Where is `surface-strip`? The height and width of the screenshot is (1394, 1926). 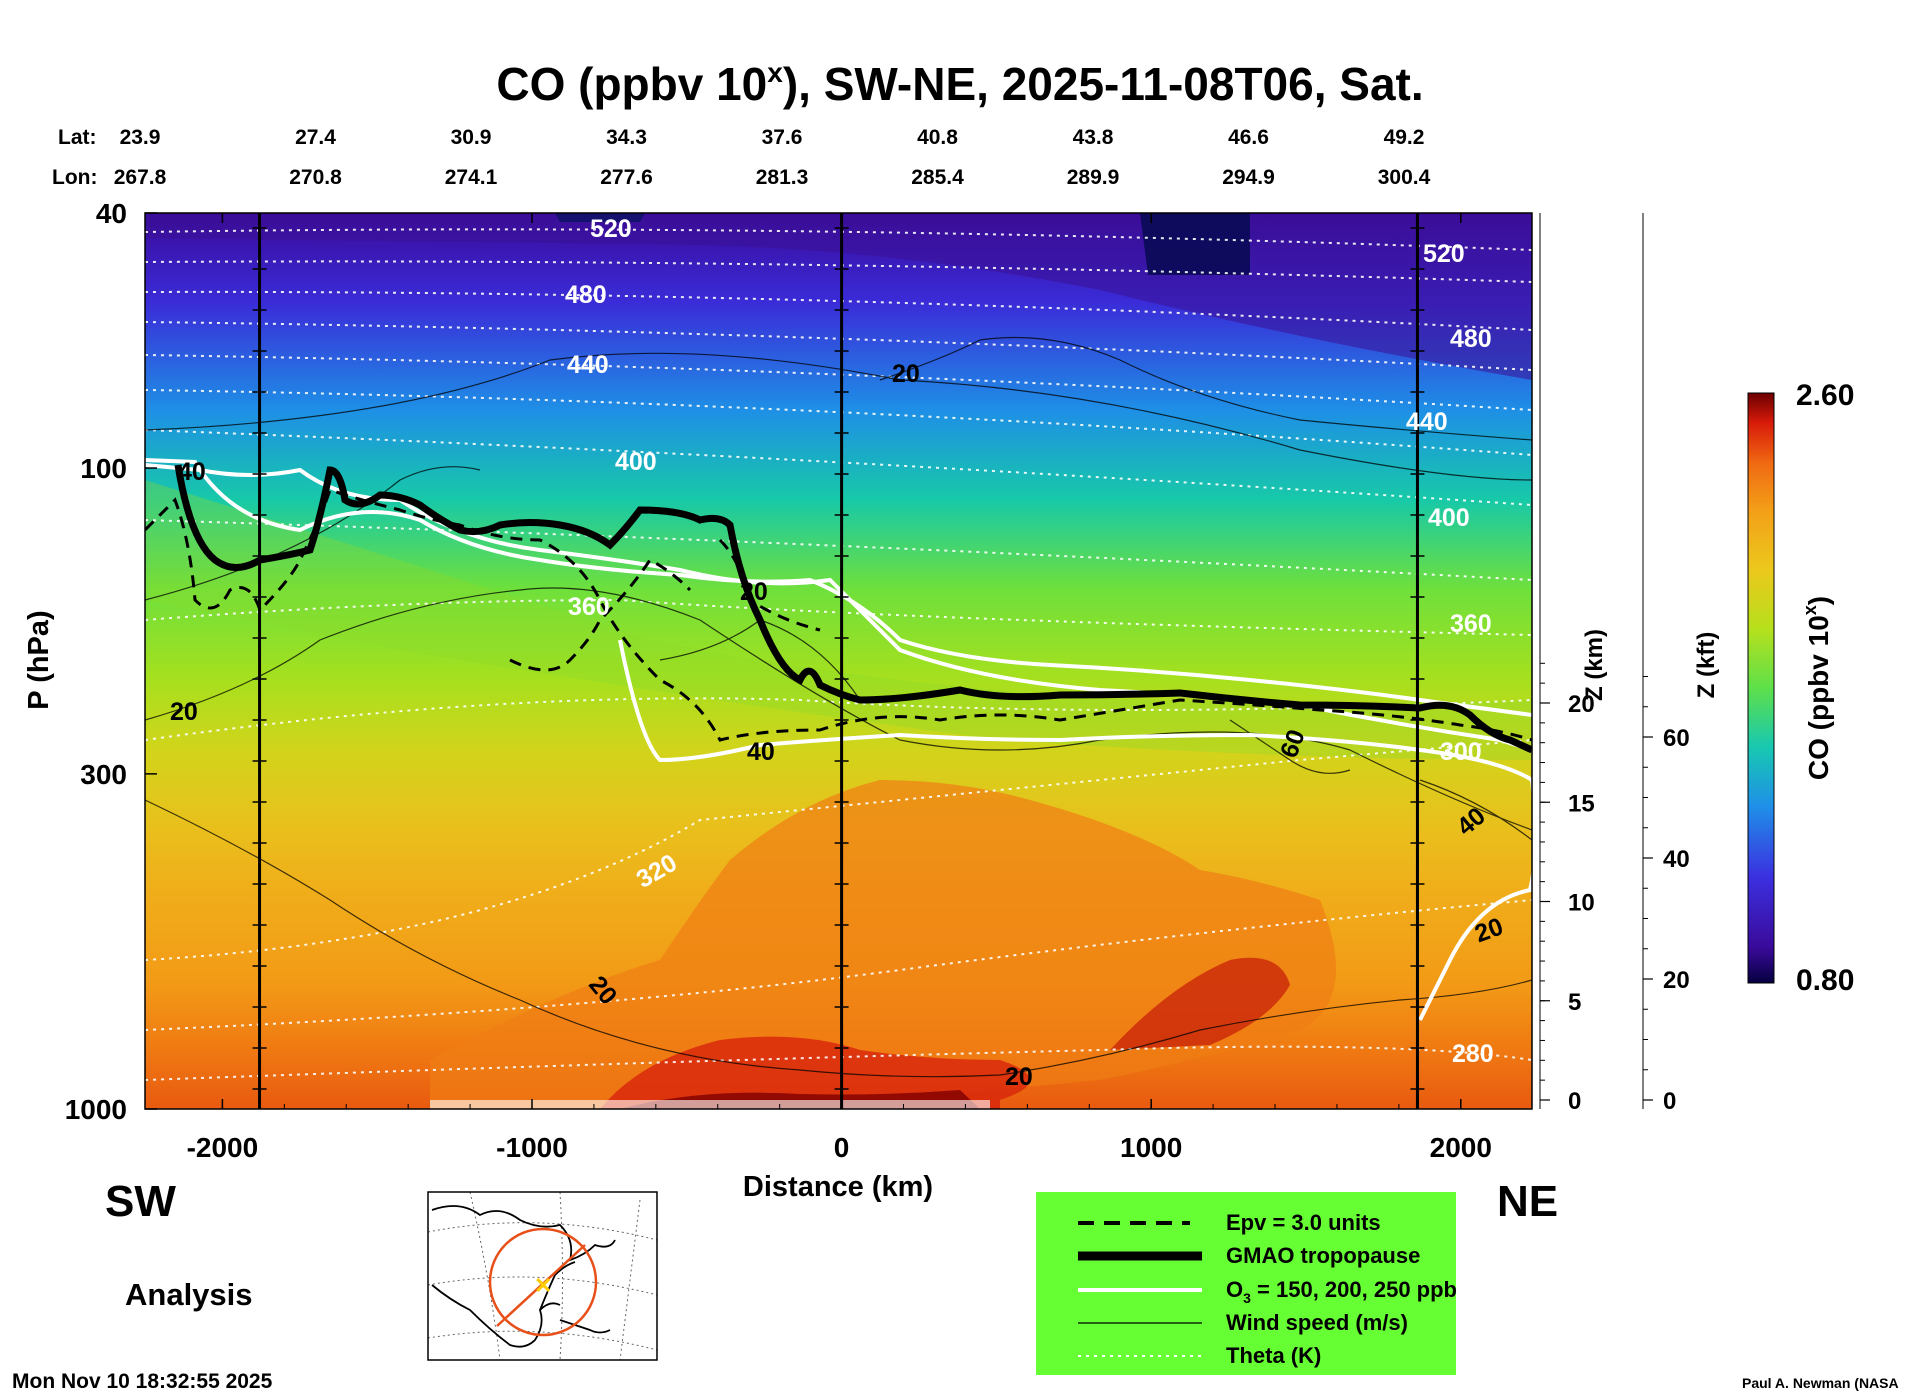
surface-strip is located at coordinates (710, 1104).